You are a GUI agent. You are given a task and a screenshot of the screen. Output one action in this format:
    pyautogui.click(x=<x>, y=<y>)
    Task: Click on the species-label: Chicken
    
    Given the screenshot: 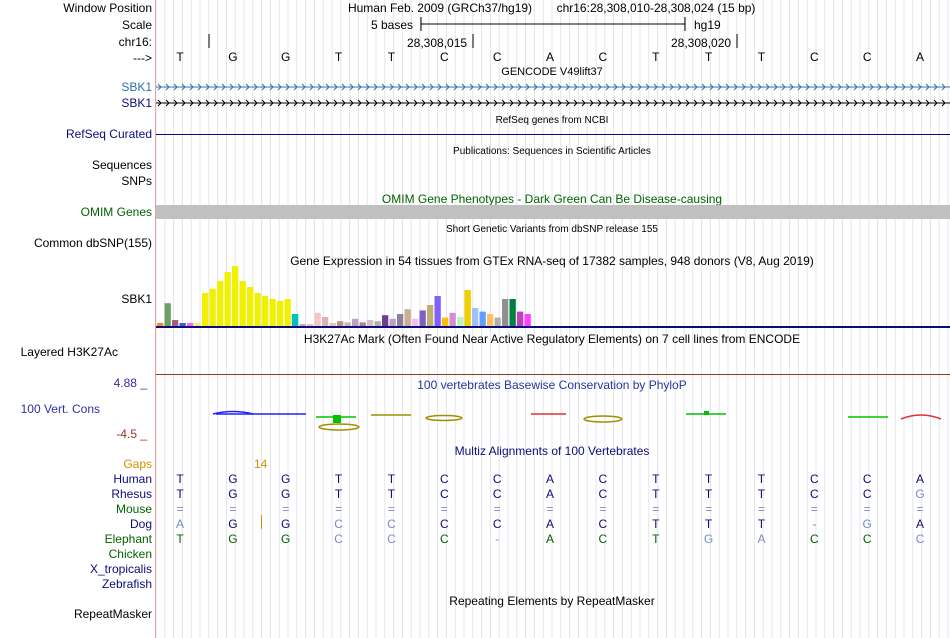 What is the action you would take?
    pyautogui.click(x=130, y=554)
    